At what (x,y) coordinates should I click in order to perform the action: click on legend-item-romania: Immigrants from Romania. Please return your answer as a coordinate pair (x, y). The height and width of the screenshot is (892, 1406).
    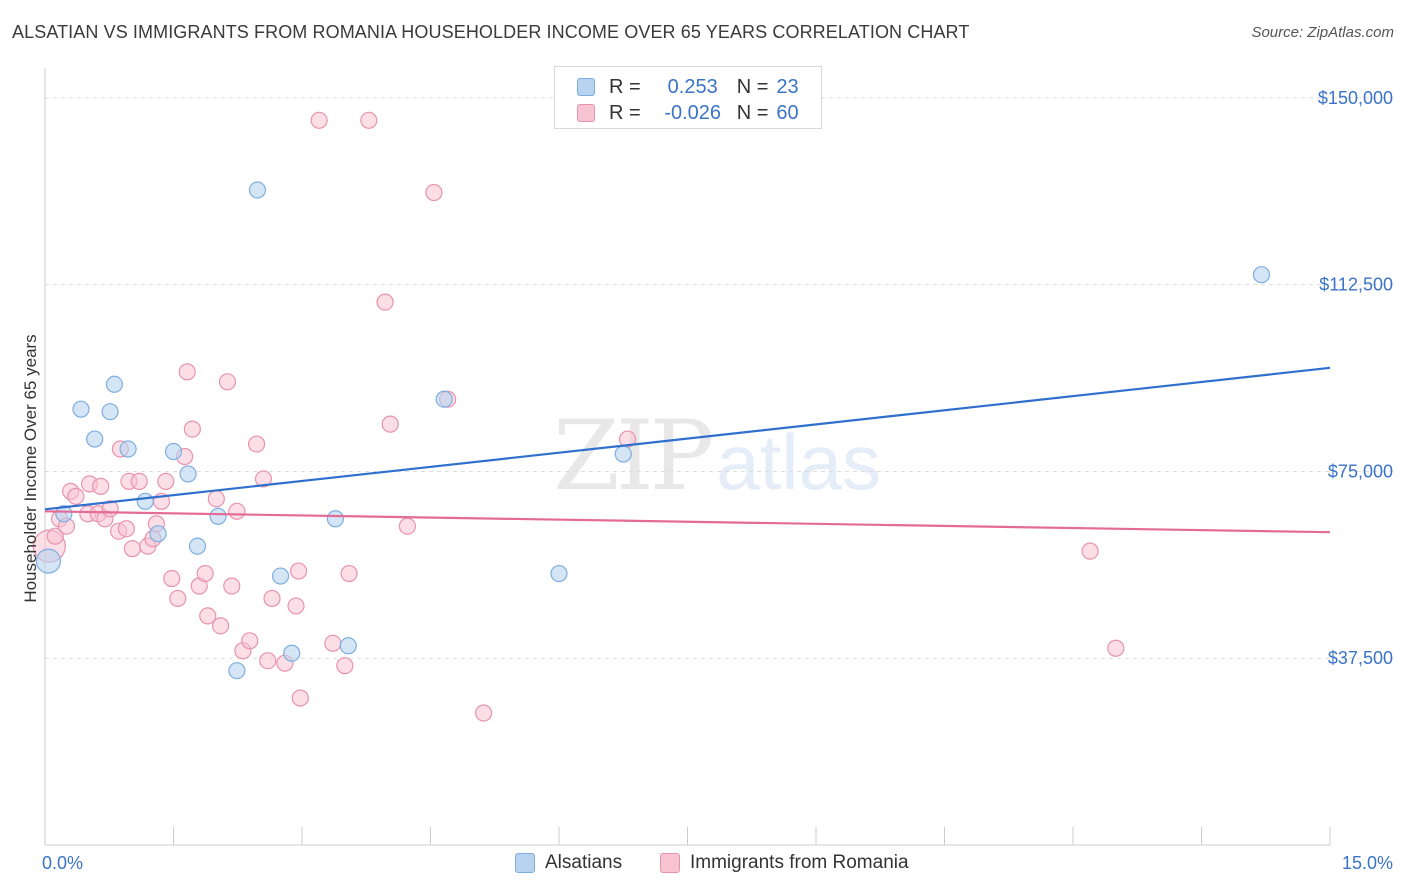
    Looking at the image, I should click on (784, 863).